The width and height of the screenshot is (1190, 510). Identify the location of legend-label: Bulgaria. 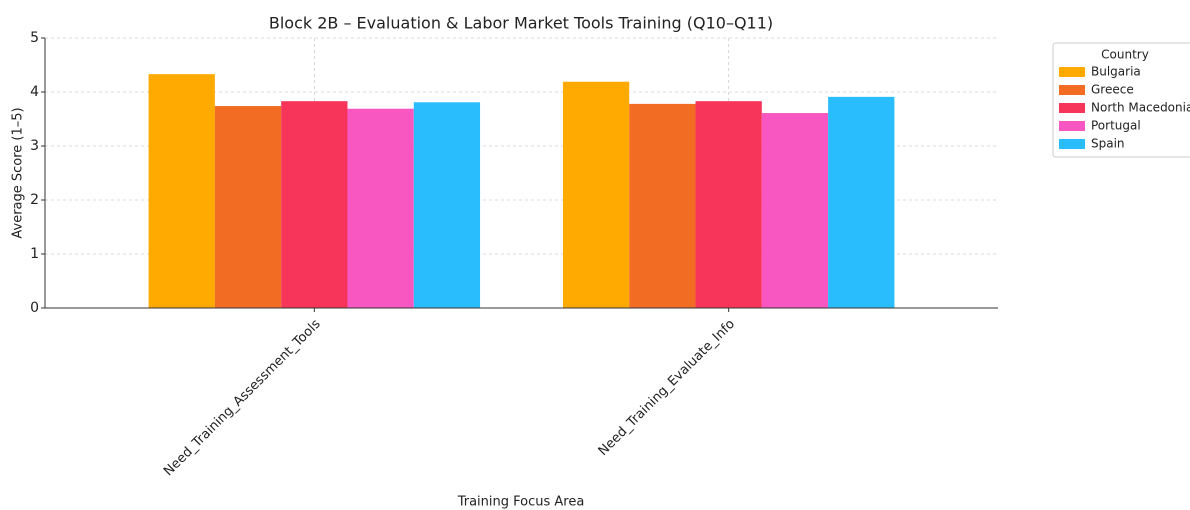
(1116, 72).